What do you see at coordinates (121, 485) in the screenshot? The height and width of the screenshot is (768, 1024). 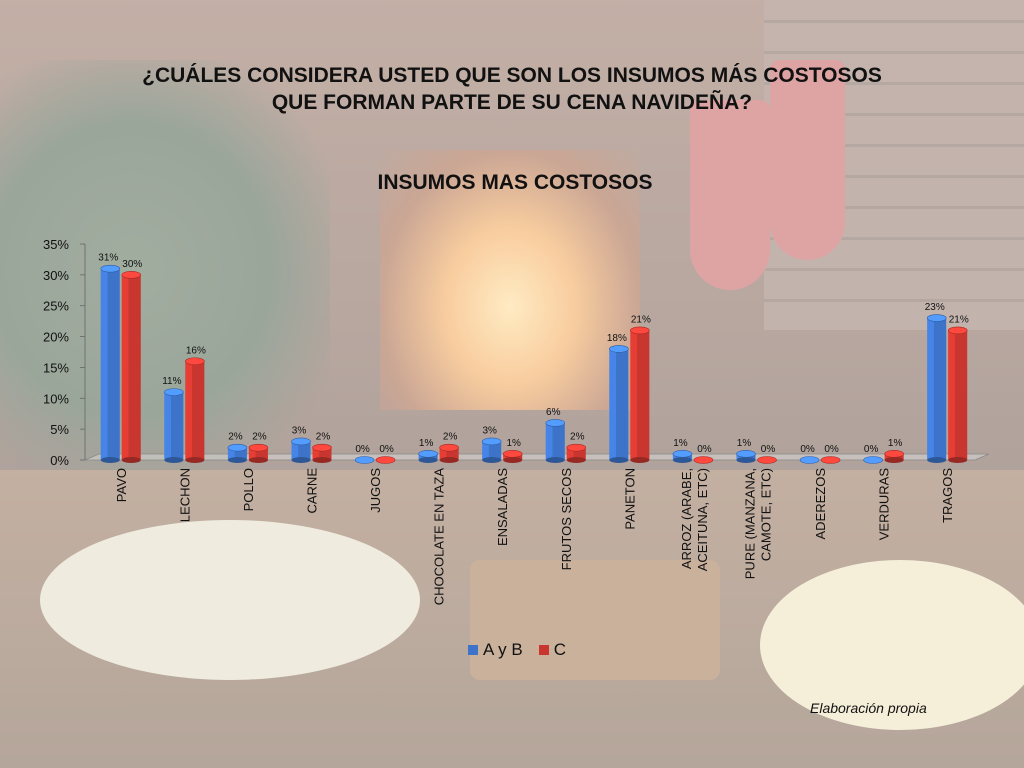 I see `x-tick-label: PAVO` at bounding box center [121, 485].